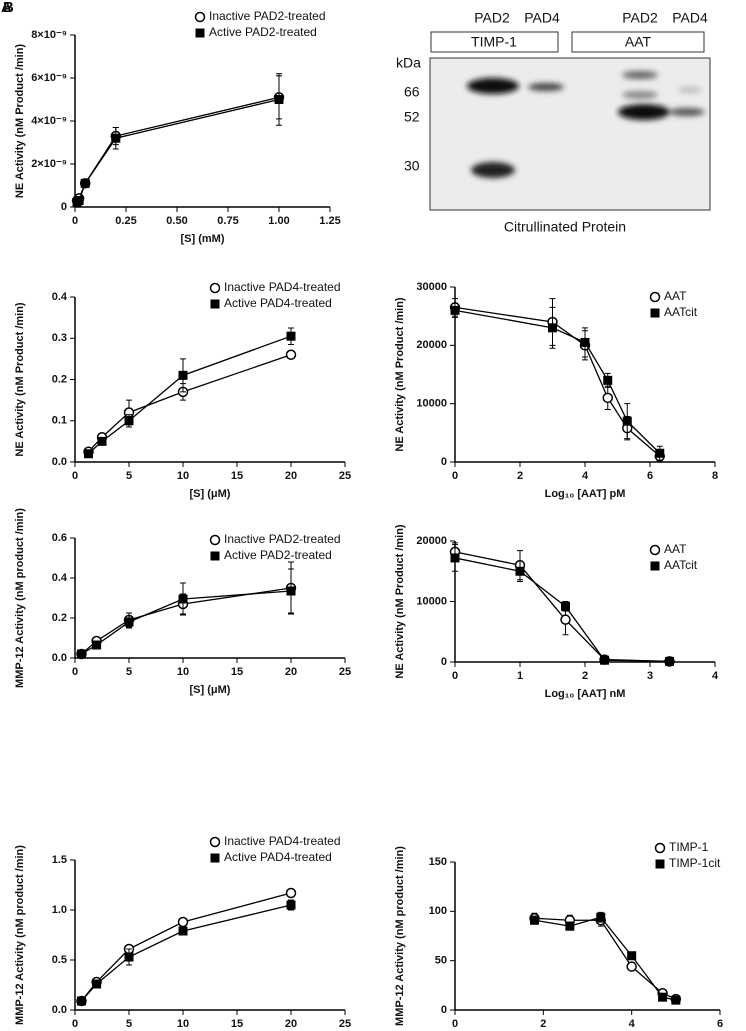  Describe the element at coordinates (520, 676) in the screenshot. I see `x-tick-label: 1` at that location.